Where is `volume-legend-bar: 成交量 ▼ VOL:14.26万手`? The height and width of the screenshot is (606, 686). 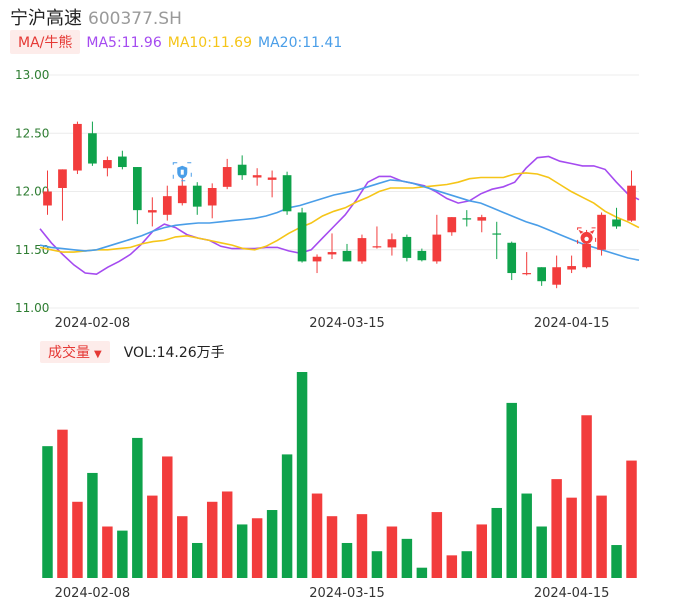
volume-legend-bar: 成交量 ▼ VOL:14.26万手 is located at coordinates (132, 352).